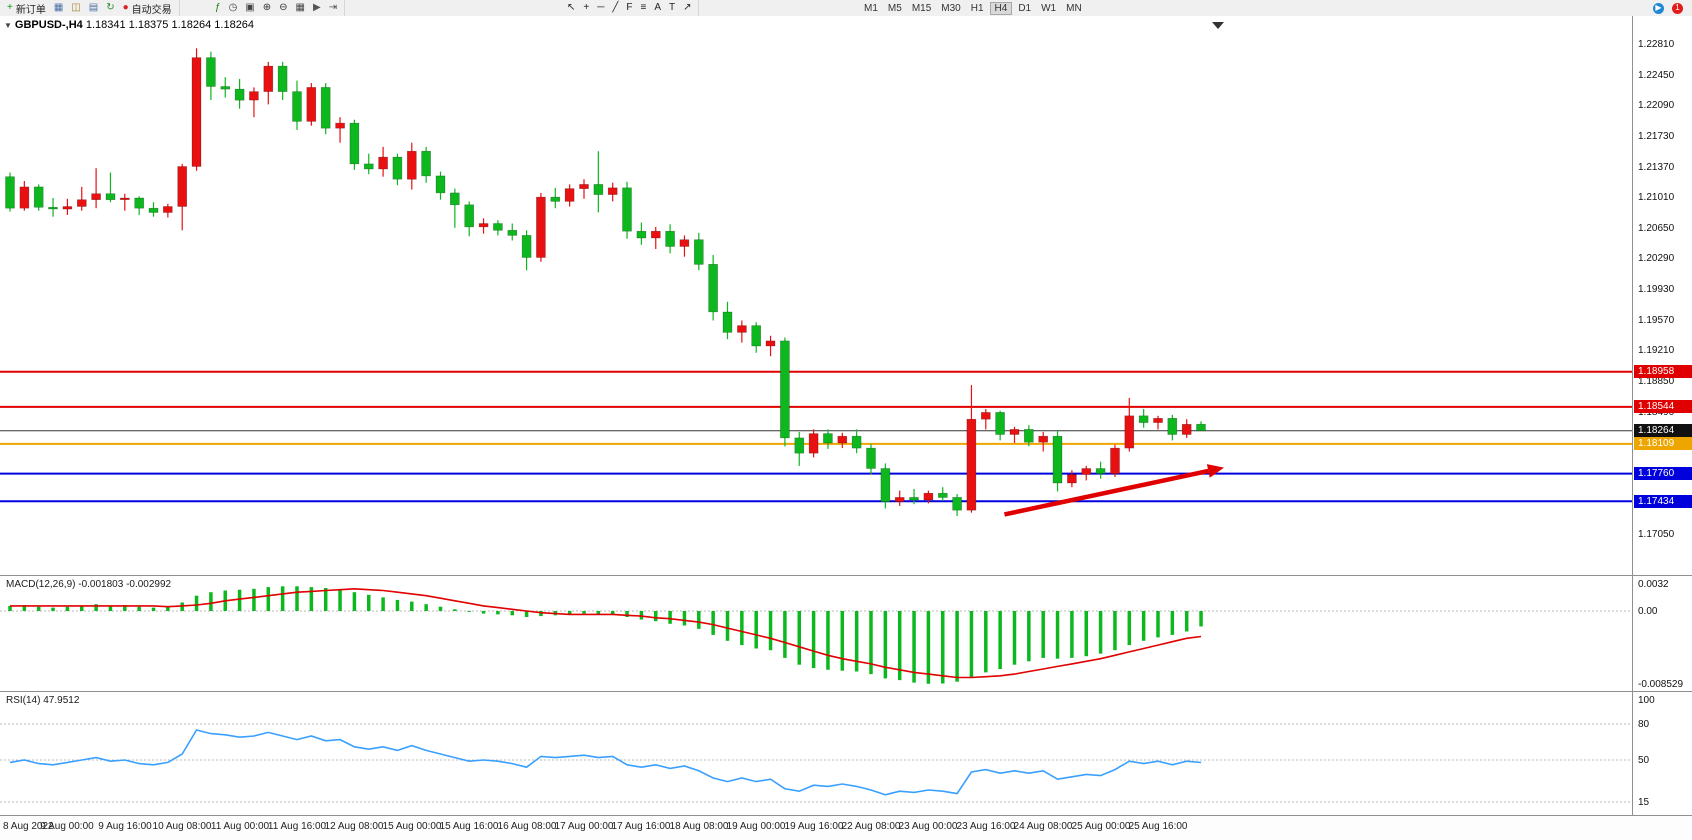 This screenshot has height=840, width=1692. What do you see at coordinates (921, 8) in the screenshot?
I see `timeframe-M15: M15` at bounding box center [921, 8].